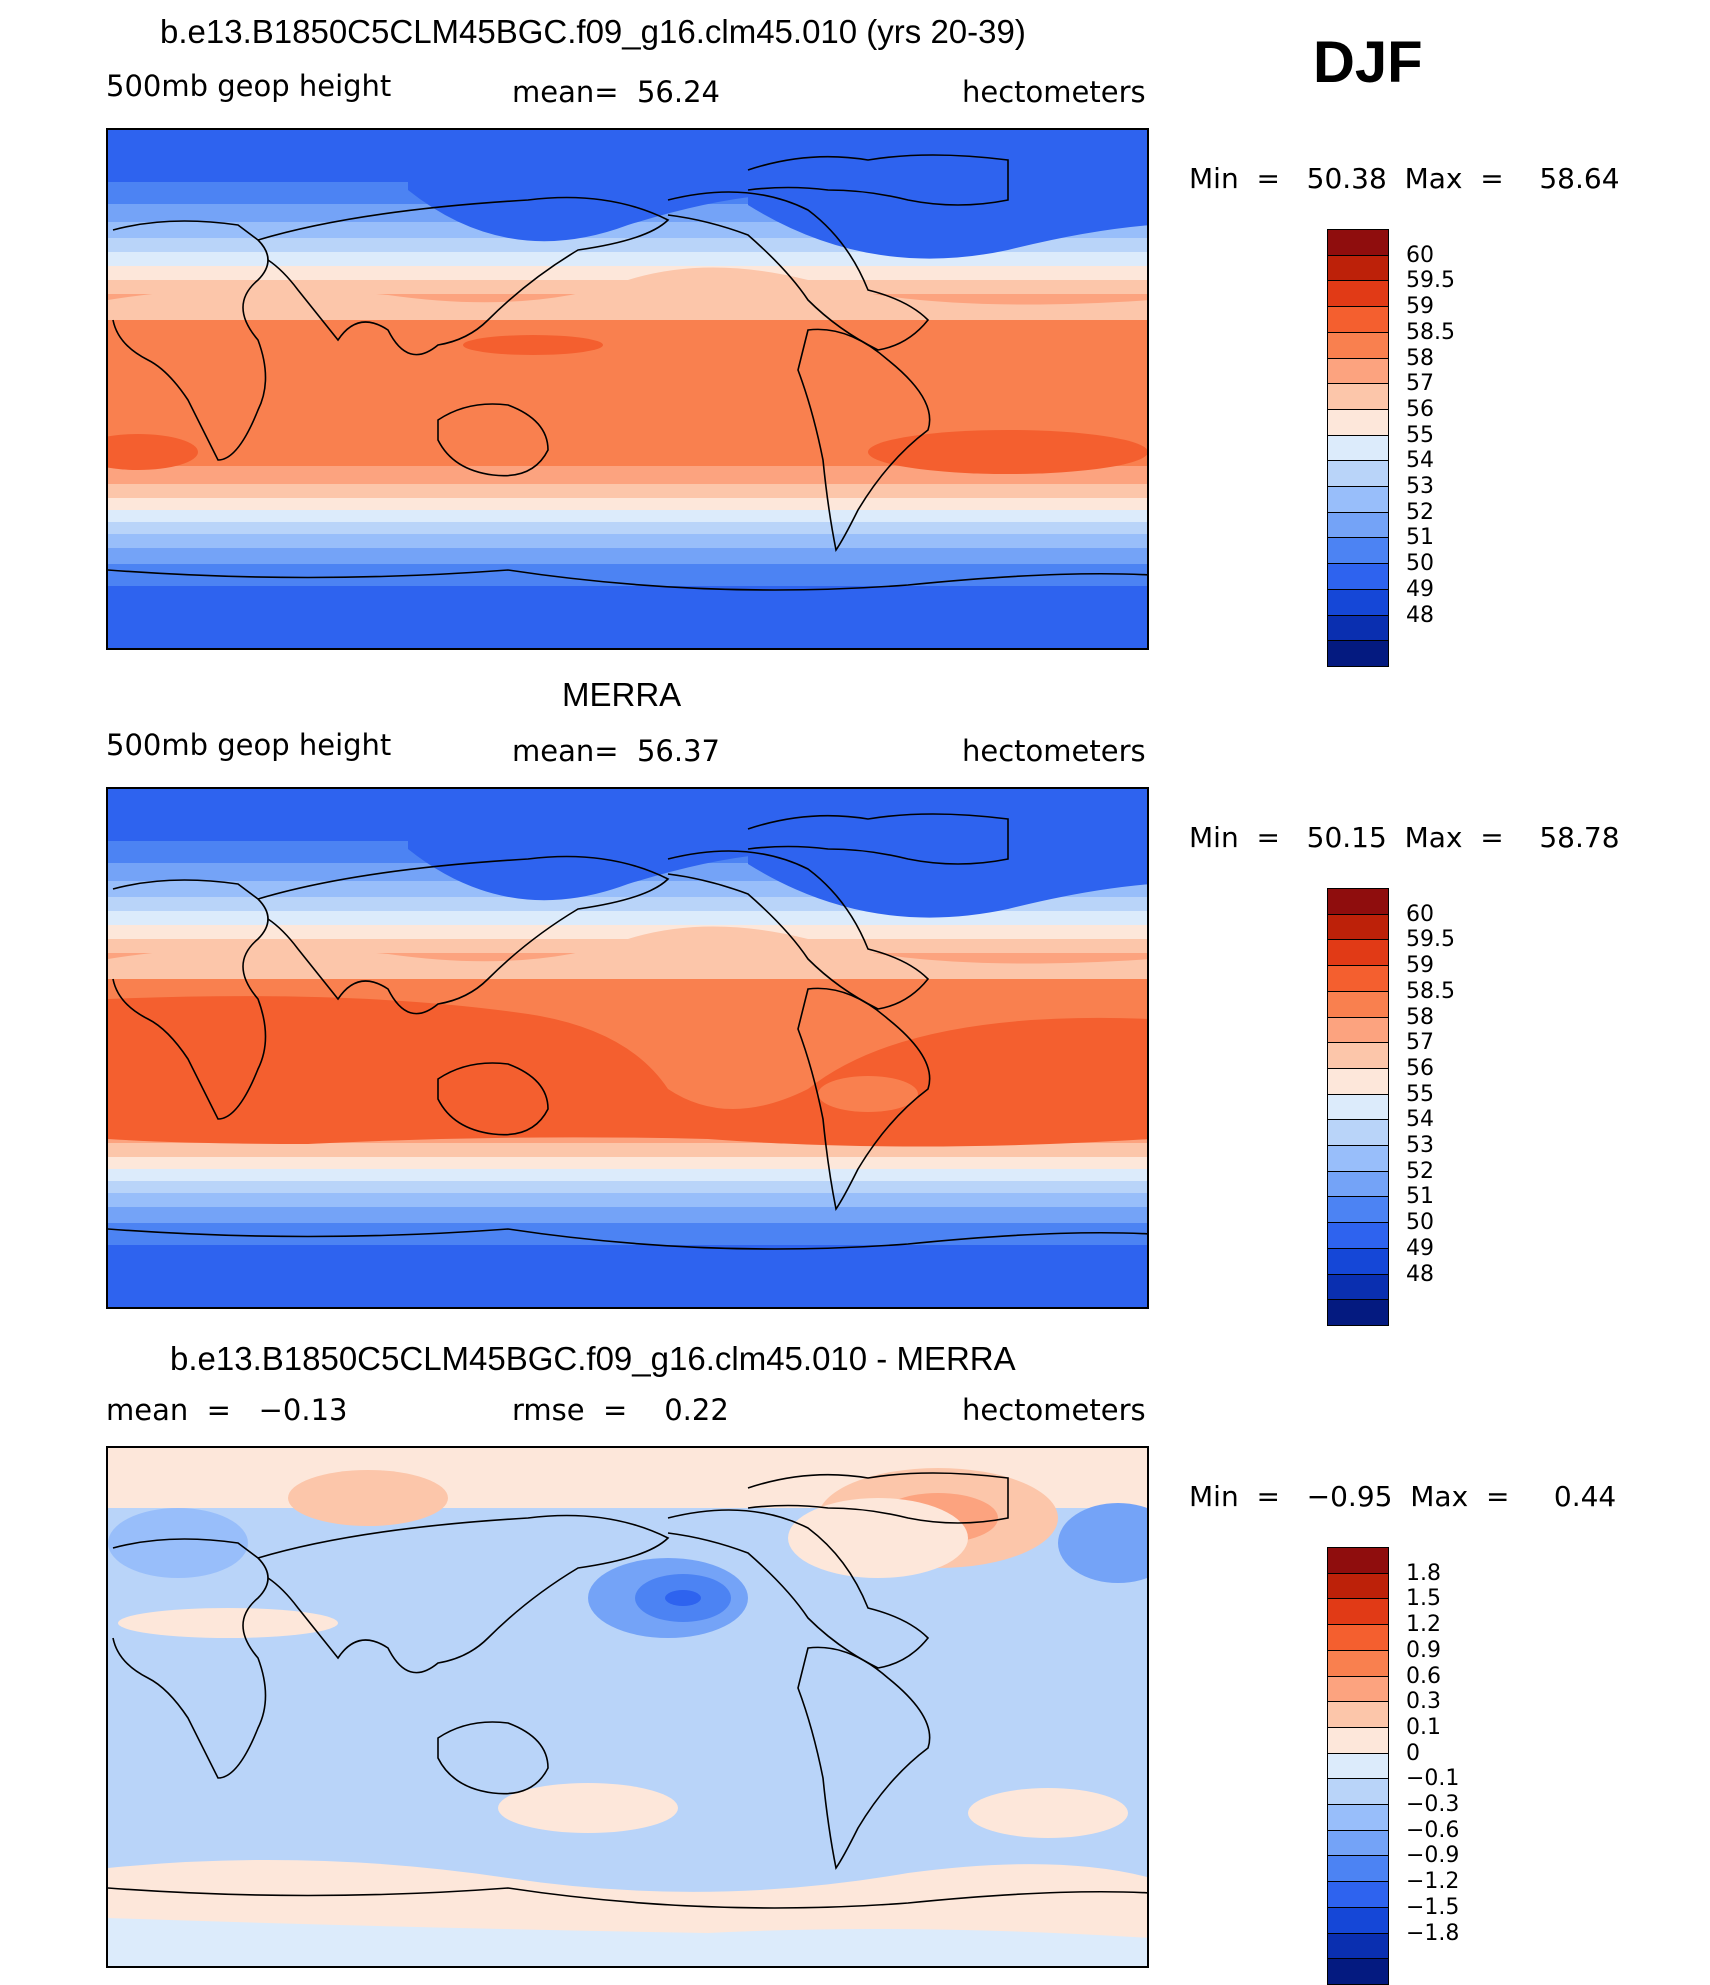 Image resolution: width=1710 pixels, height=1985 pixels. I want to click on colorbar-tick-label: 60, so click(1420, 914).